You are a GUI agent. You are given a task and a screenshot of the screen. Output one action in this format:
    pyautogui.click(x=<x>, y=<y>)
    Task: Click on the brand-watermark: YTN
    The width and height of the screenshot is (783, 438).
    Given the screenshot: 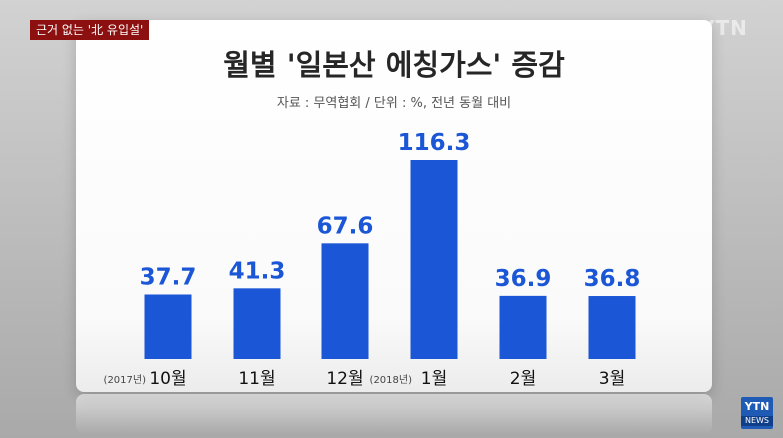 What is the action you would take?
    pyautogui.click(x=724, y=28)
    